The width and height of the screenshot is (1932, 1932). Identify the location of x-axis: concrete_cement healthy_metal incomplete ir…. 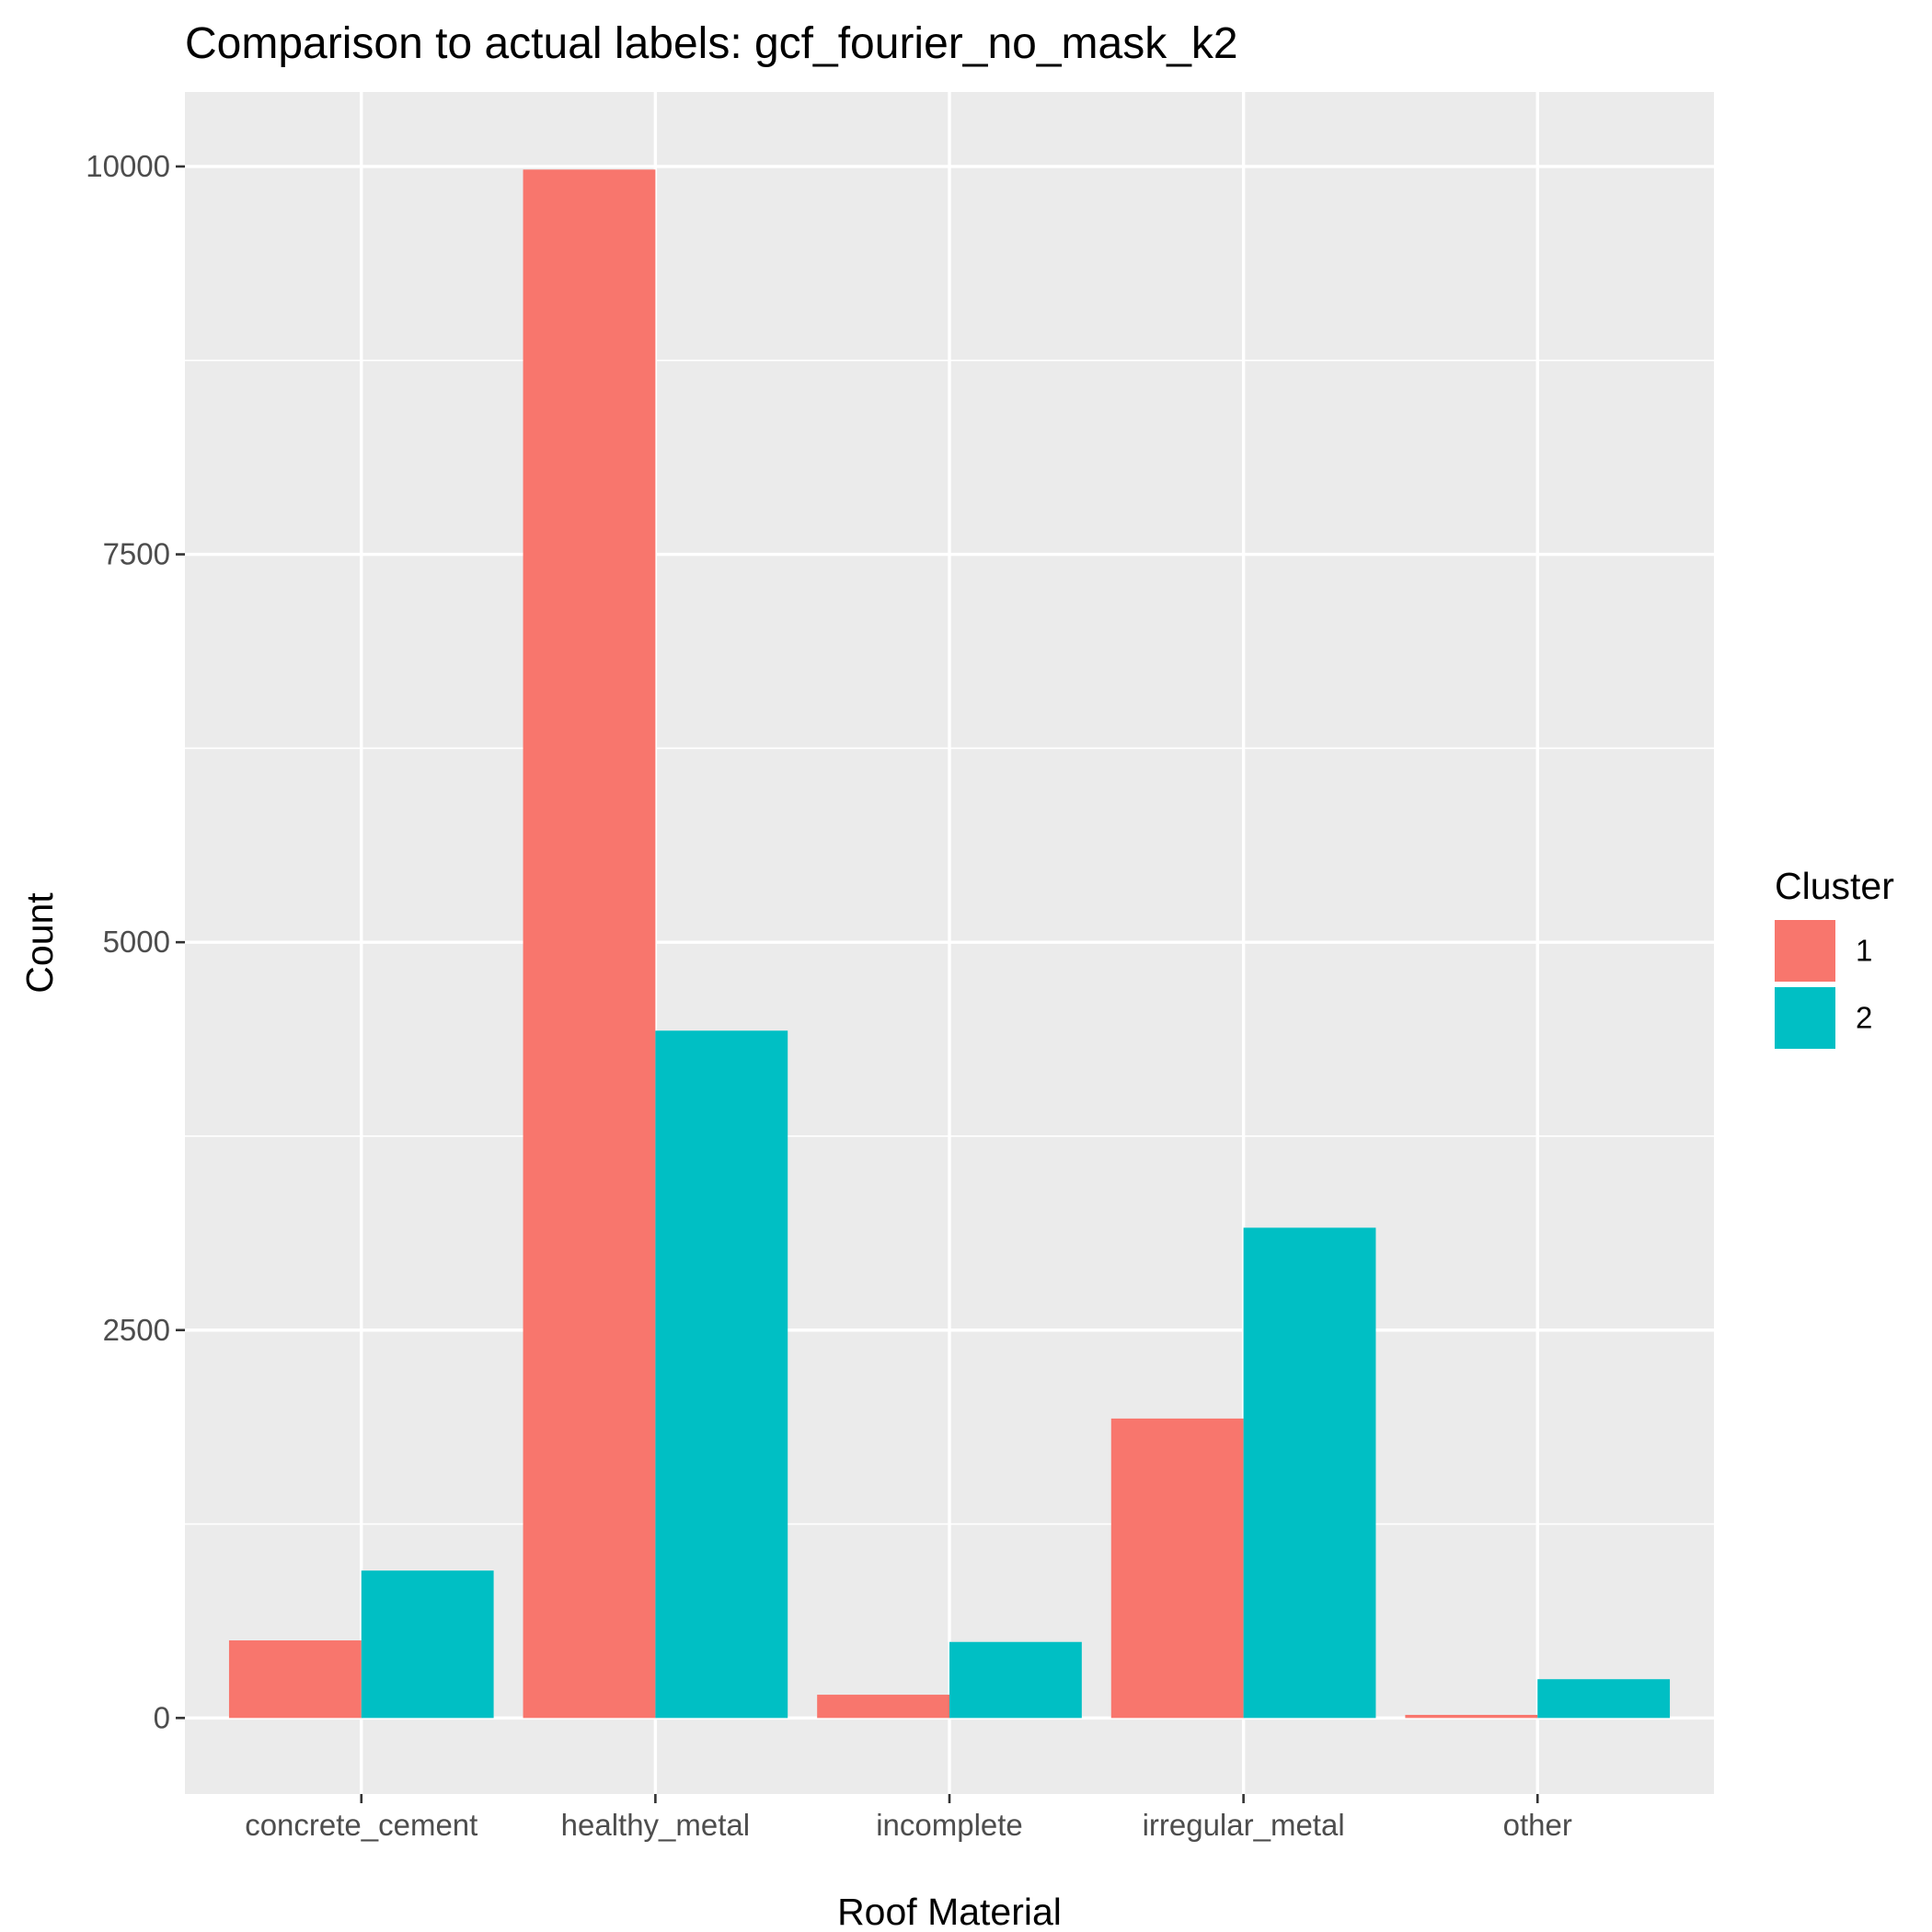
(908, 1818).